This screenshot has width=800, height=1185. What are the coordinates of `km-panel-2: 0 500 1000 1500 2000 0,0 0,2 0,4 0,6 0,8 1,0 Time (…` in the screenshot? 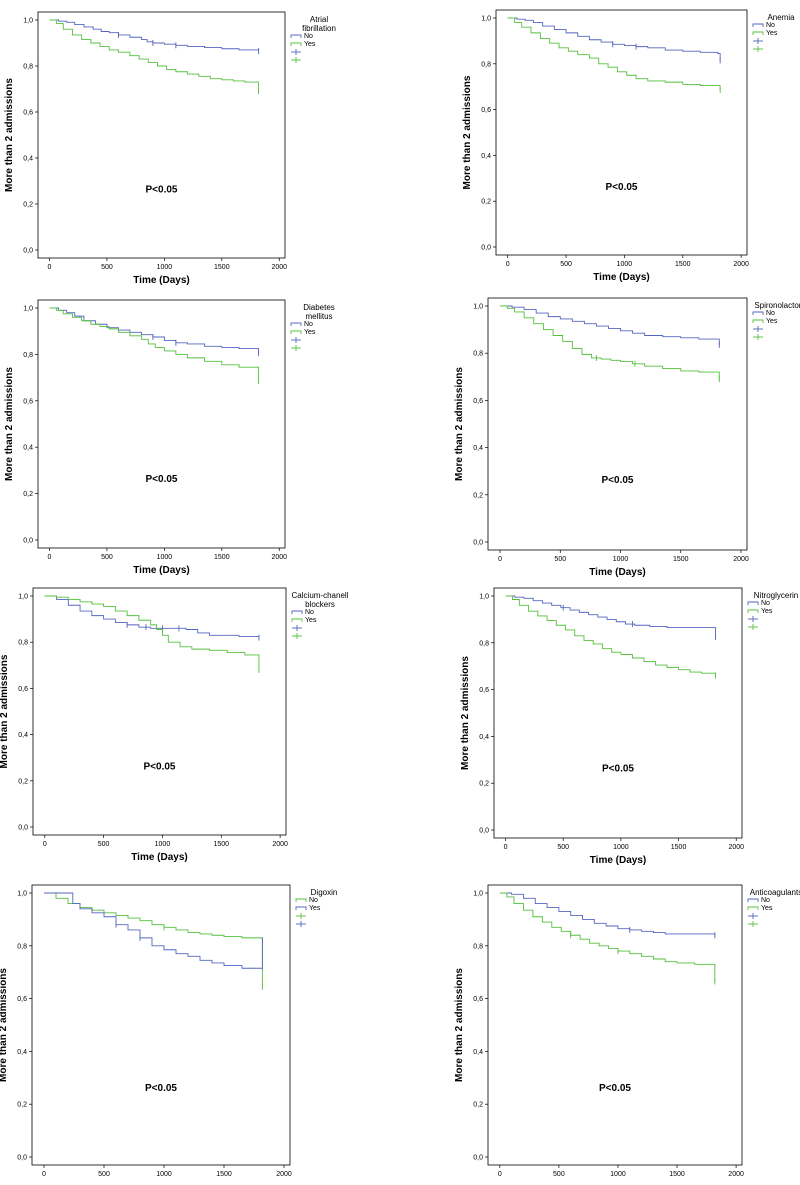 It's located at (628, 146).